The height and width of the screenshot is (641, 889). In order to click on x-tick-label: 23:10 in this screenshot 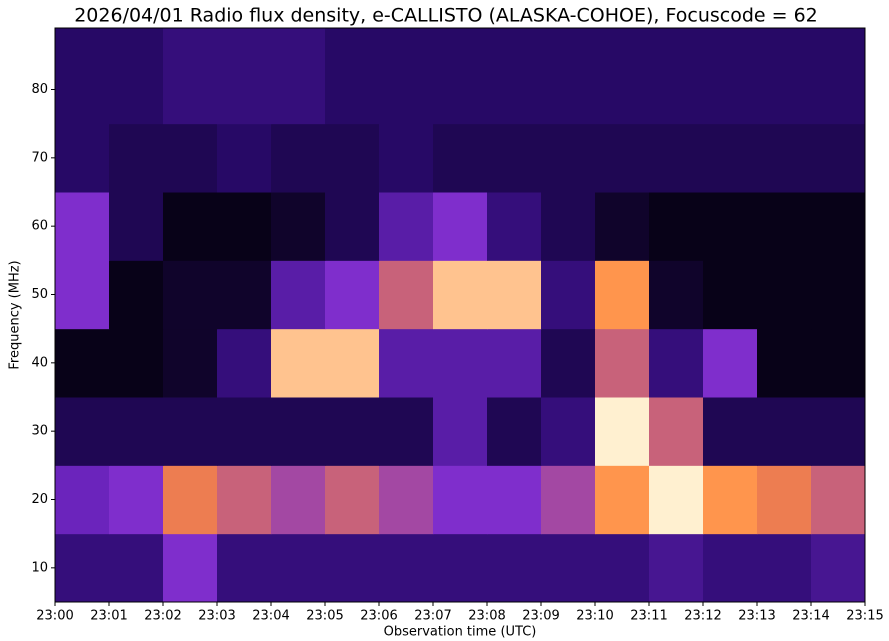, I will do `click(594, 616)`.